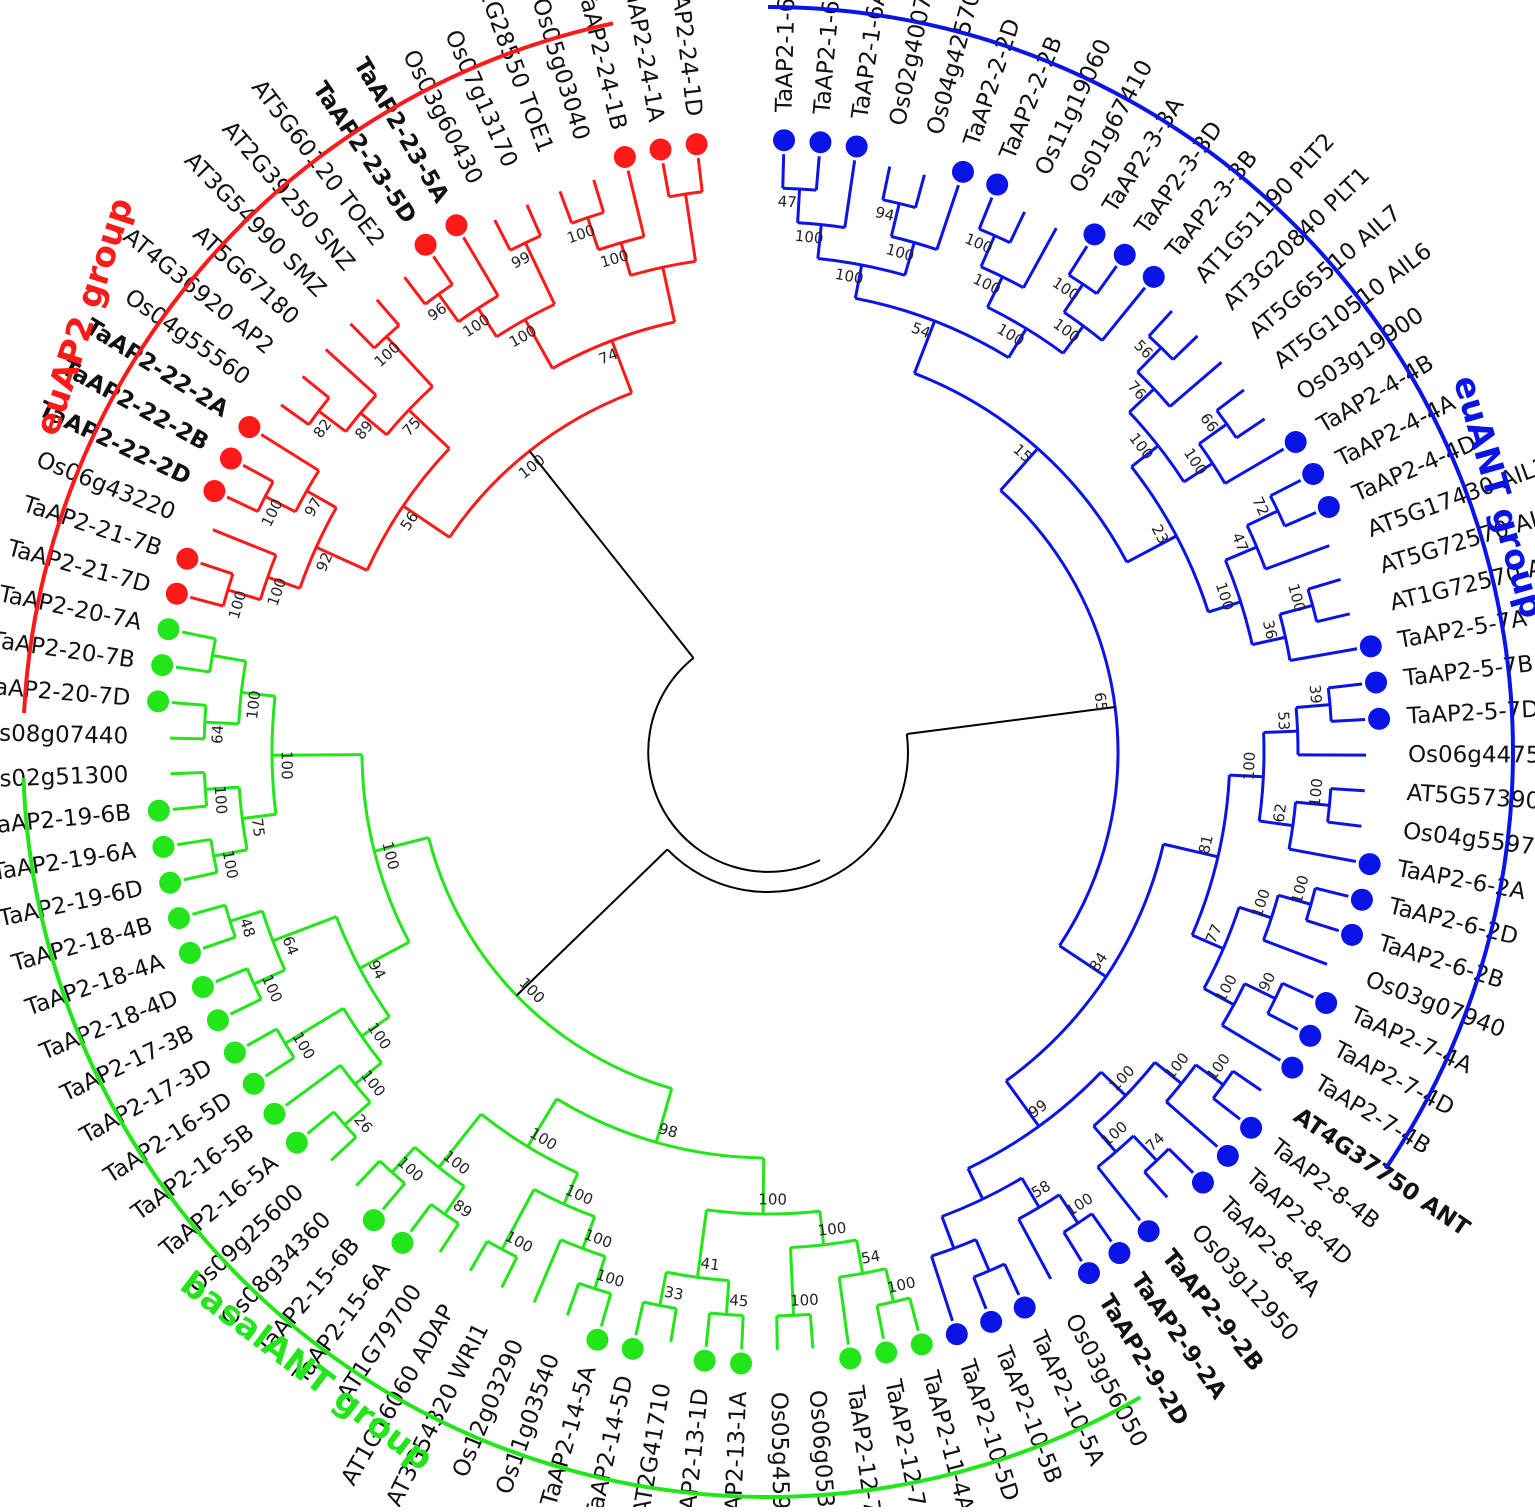 The image size is (1535, 1512). I want to click on bootstrap-basalANT-9: 100, so click(610, 1278).